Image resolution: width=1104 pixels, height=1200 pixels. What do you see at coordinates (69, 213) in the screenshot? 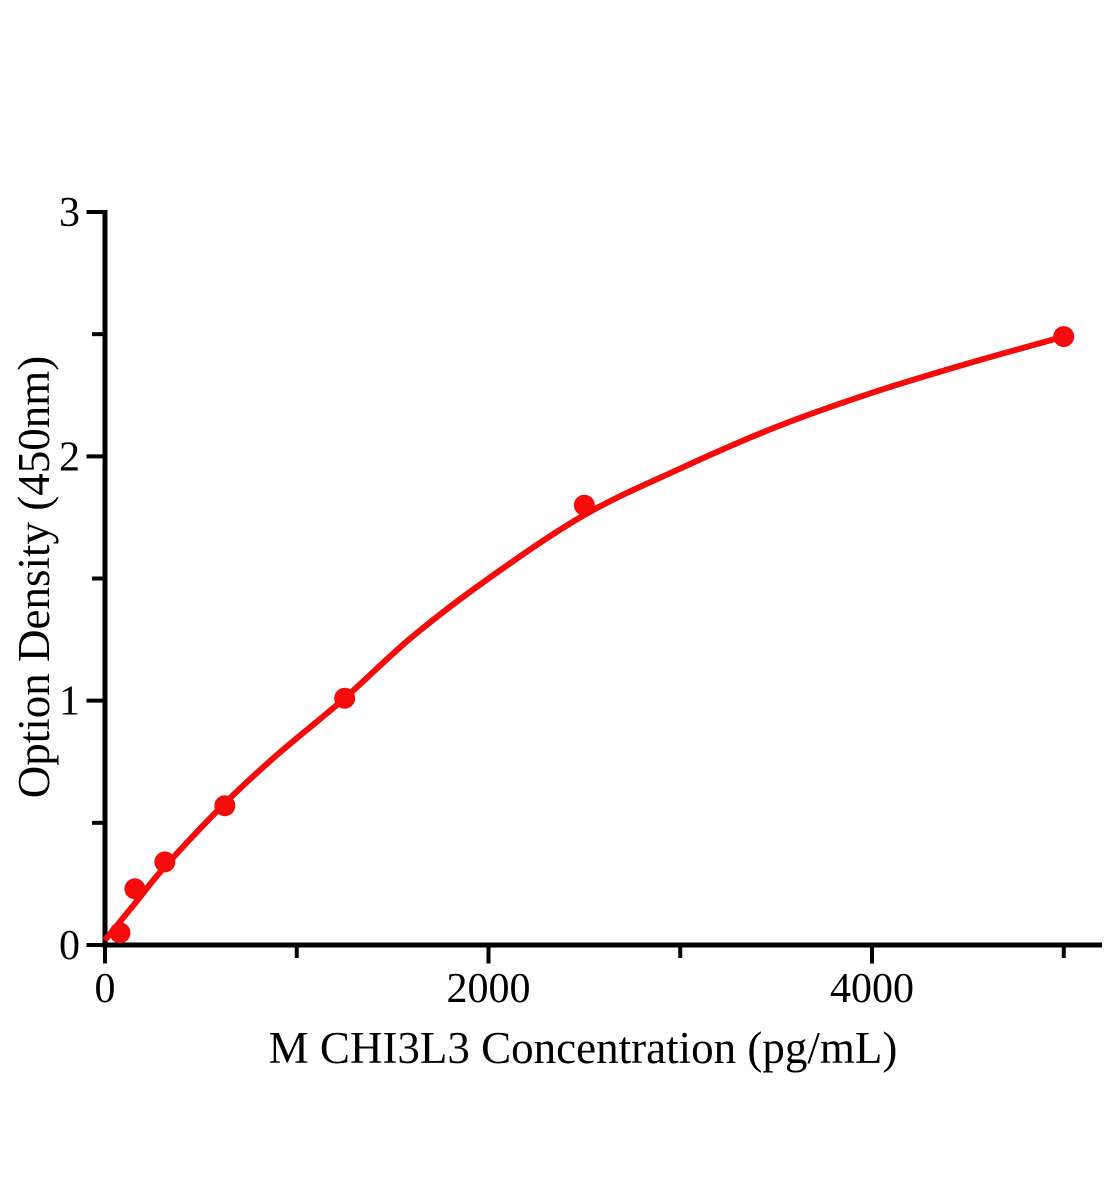
I see `y-tick-label: 3` at bounding box center [69, 213].